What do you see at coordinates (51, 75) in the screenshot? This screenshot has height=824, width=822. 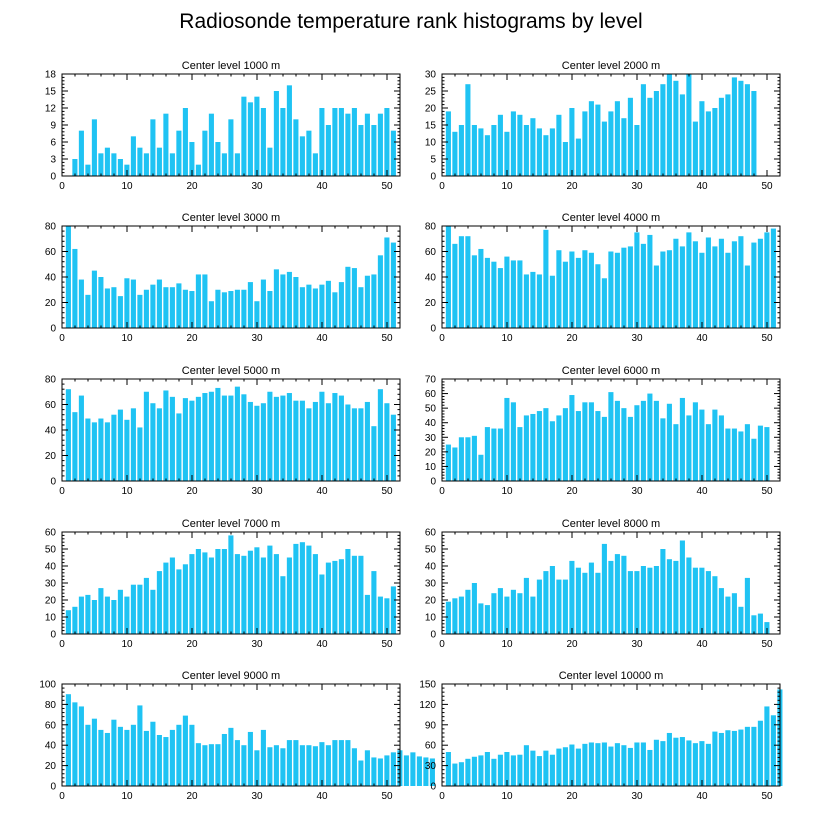 I see `y-tick-label: 18` at bounding box center [51, 75].